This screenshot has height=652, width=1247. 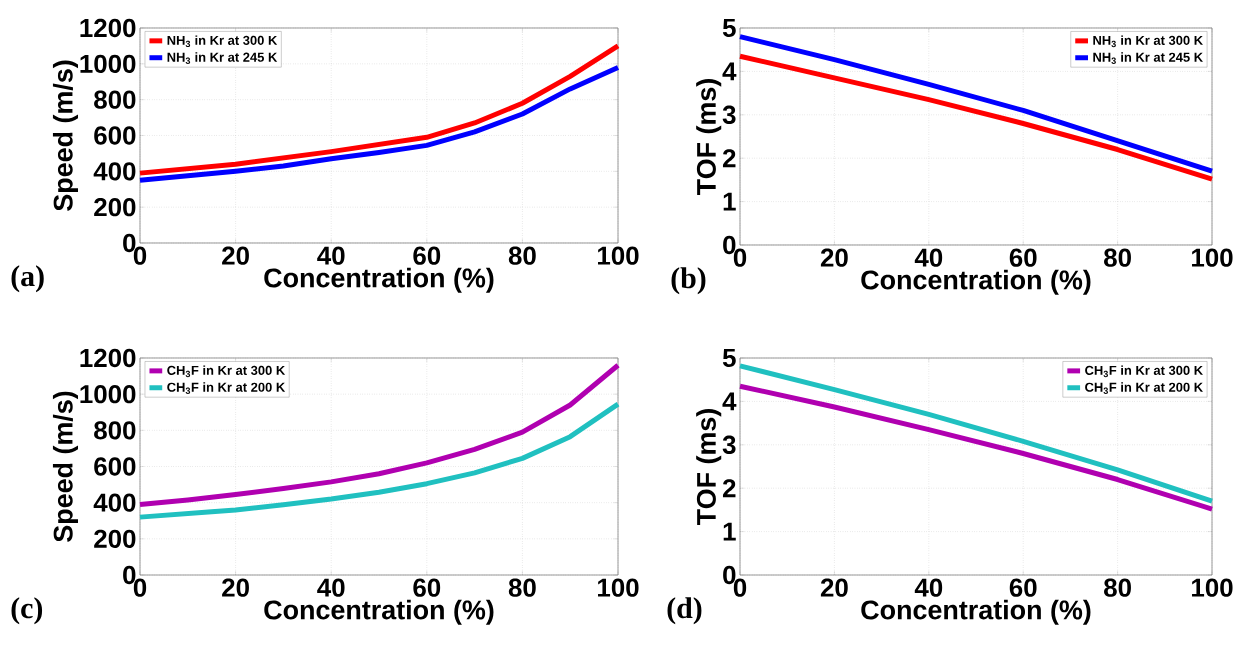 What do you see at coordinates (27, 279) in the screenshot?
I see `text: (a)` at bounding box center [27, 279].